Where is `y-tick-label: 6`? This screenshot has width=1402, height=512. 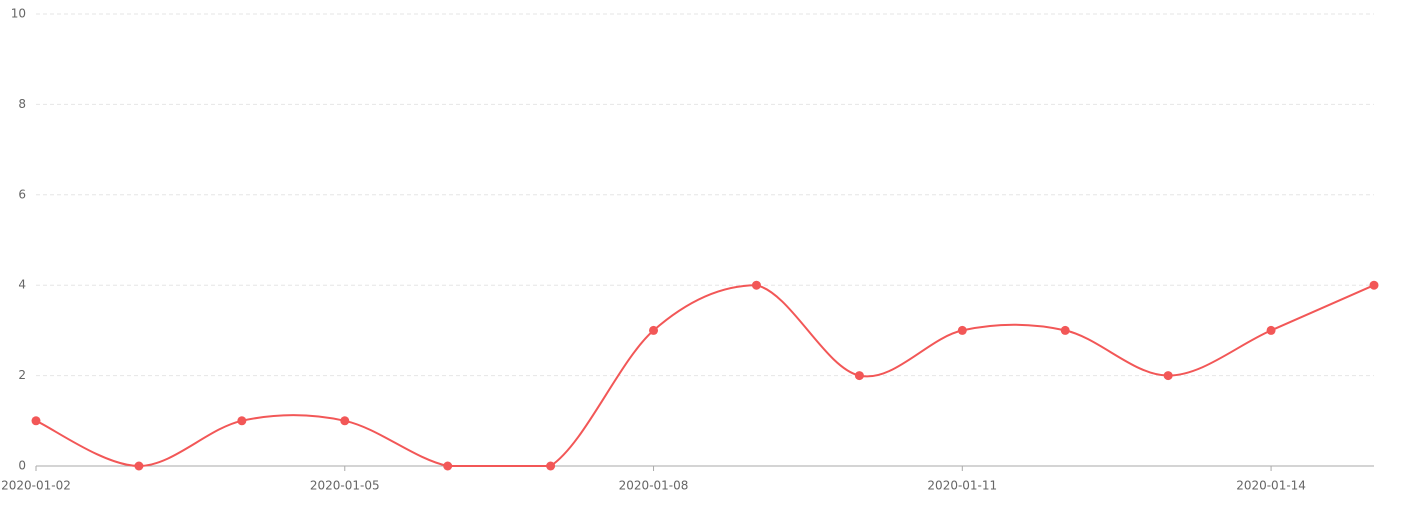 y-tick-label: 6 is located at coordinates (22, 194).